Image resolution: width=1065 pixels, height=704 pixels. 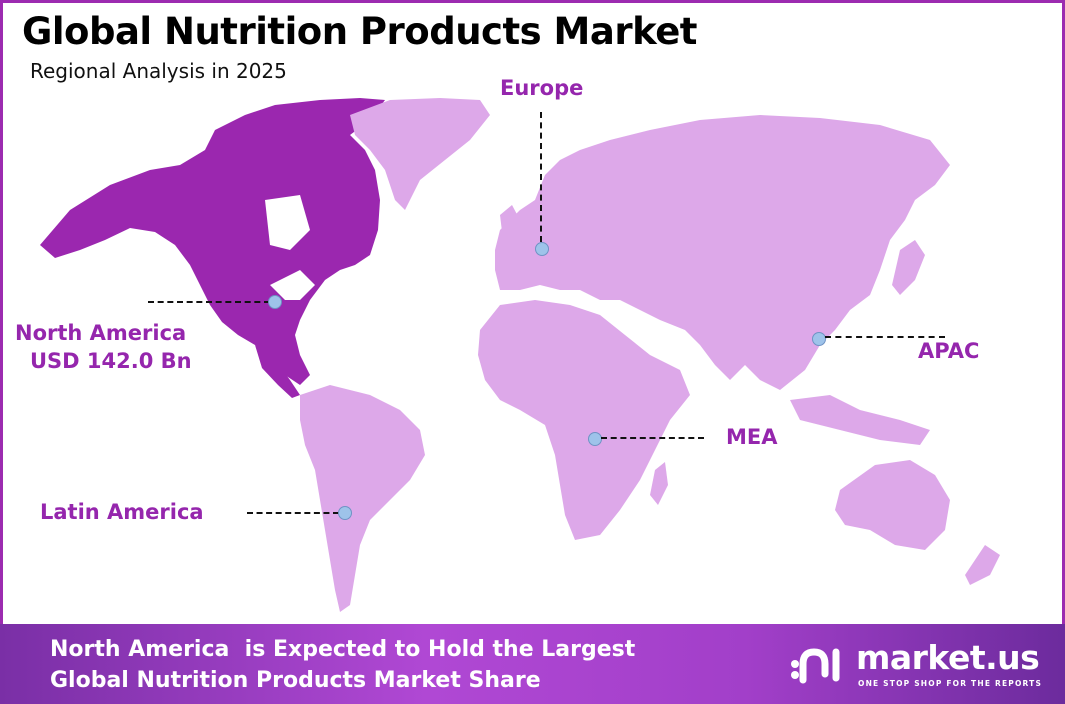 What do you see at coordinates (101, 333) in the screenshot?
I see `label-north-america: North America` at bounding box center [101, 333].